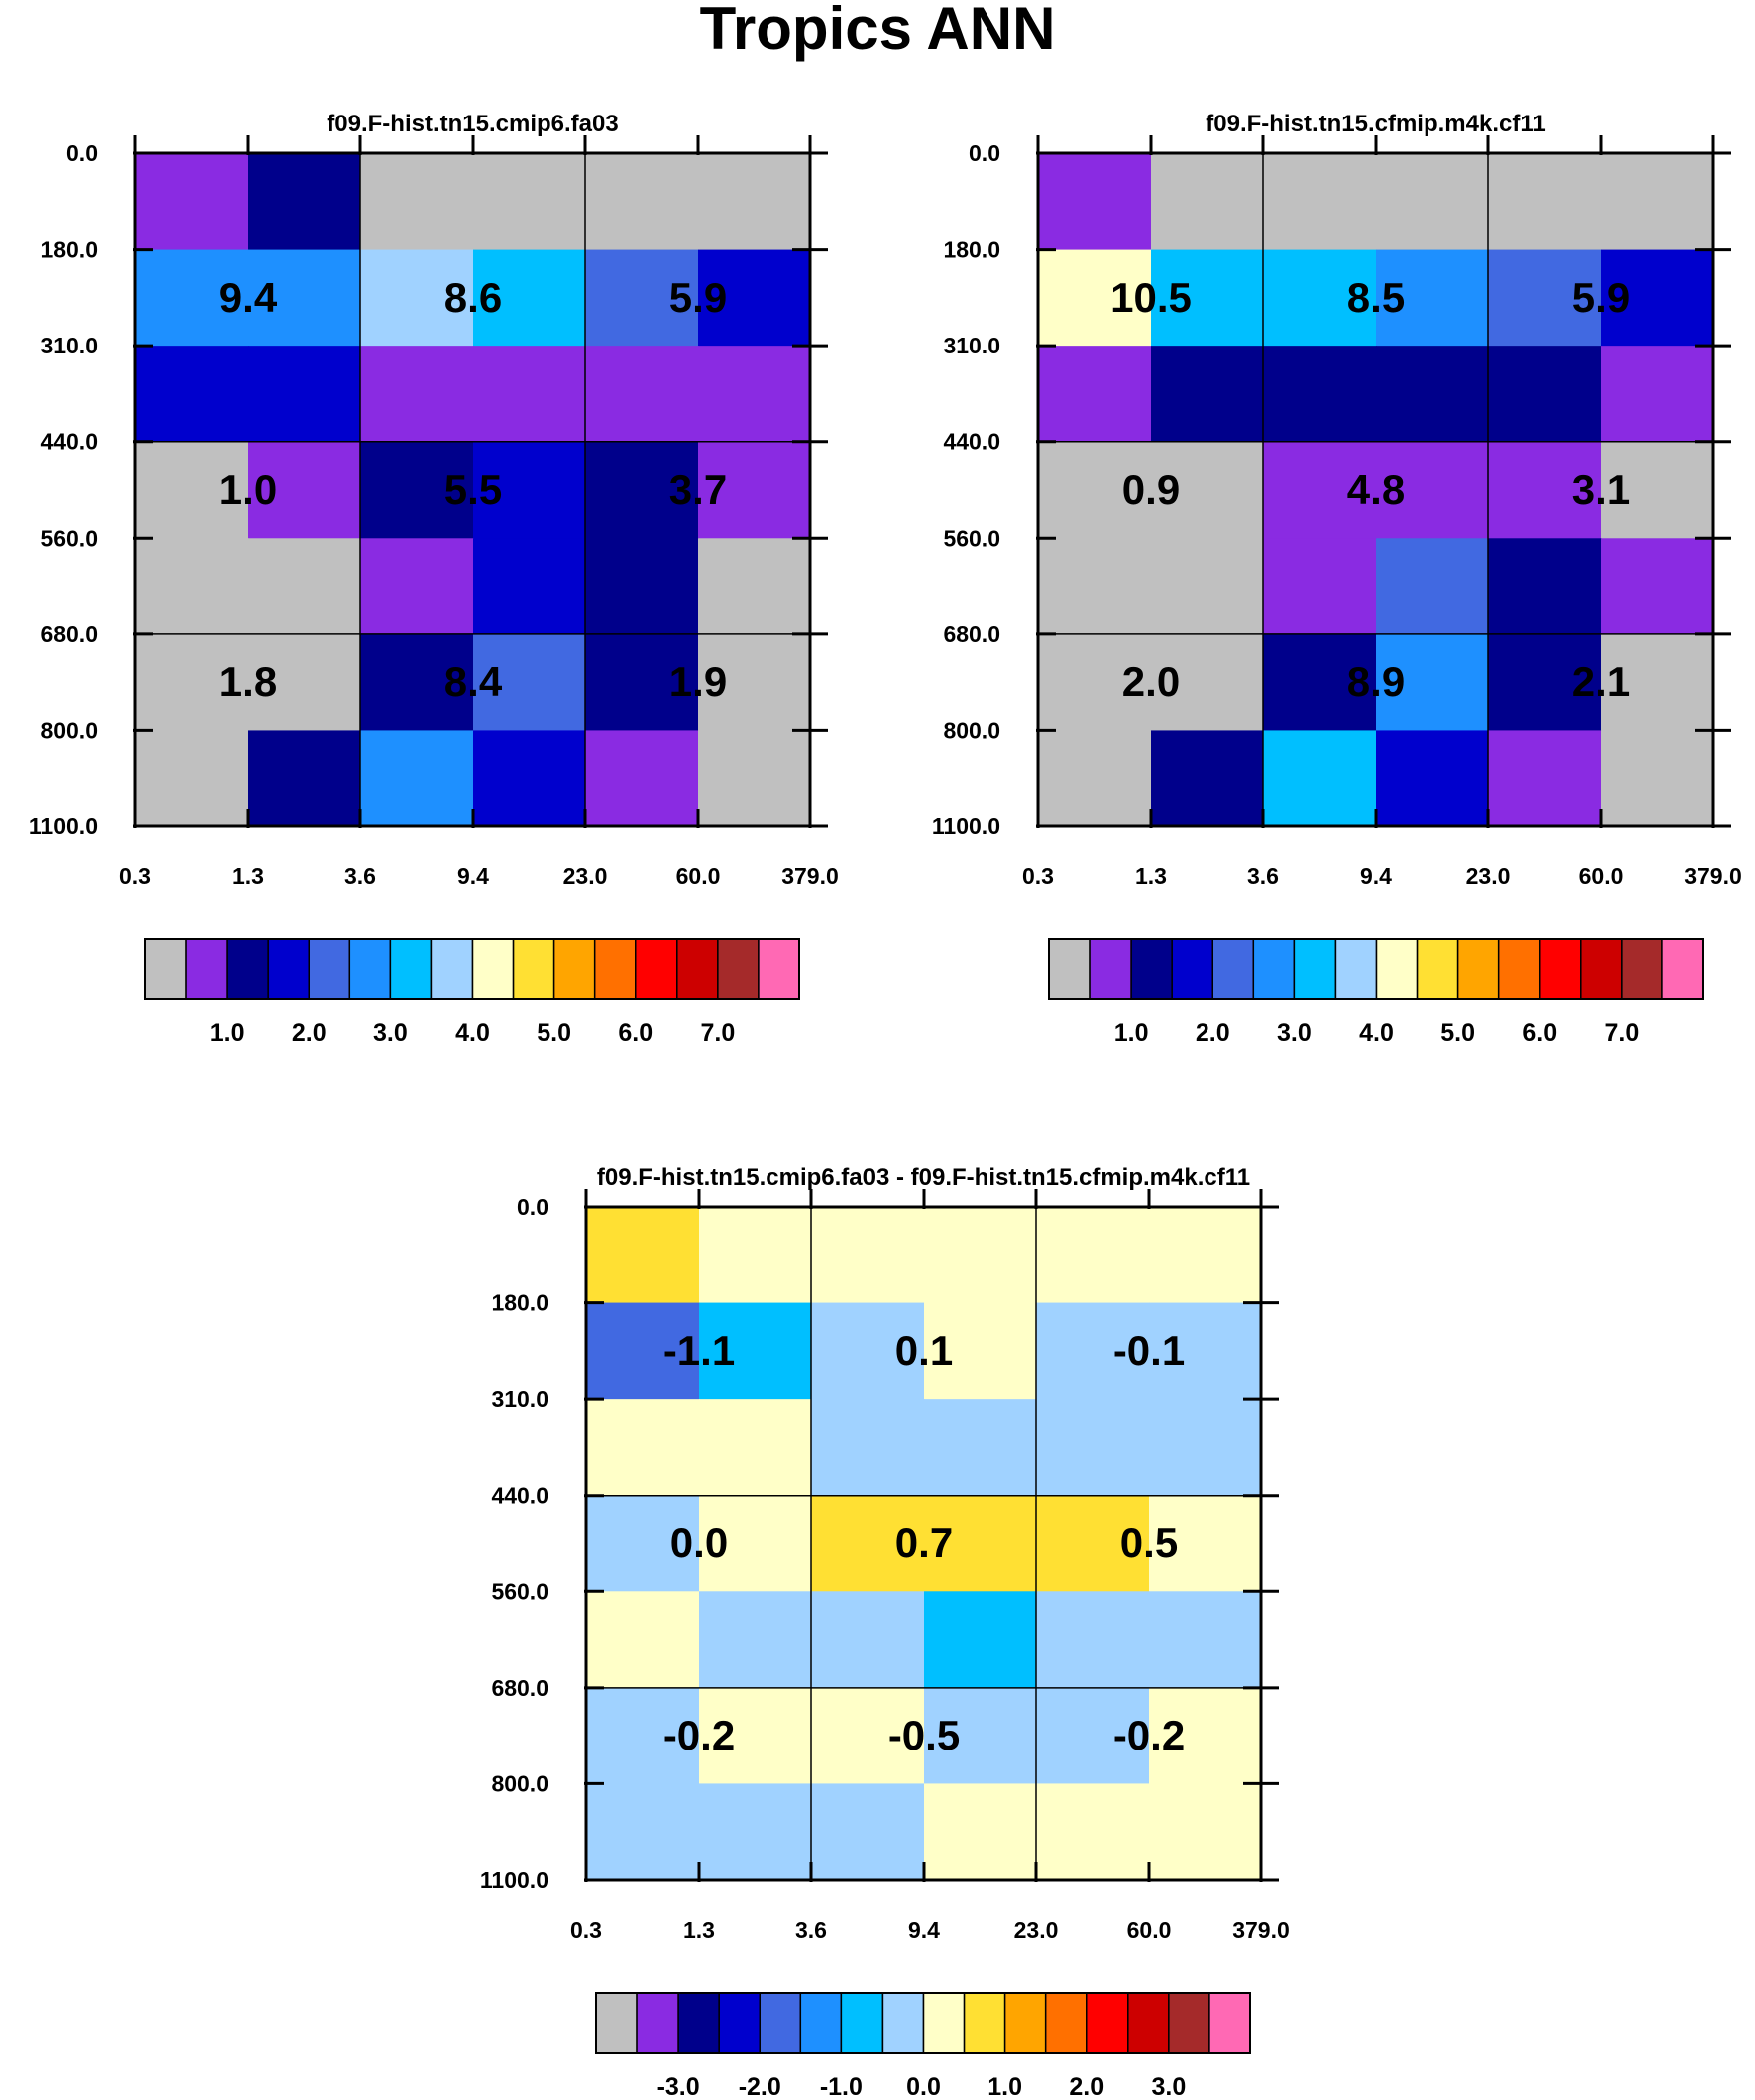  I want to click on region-value-label: 1.0, so click(248, 489).